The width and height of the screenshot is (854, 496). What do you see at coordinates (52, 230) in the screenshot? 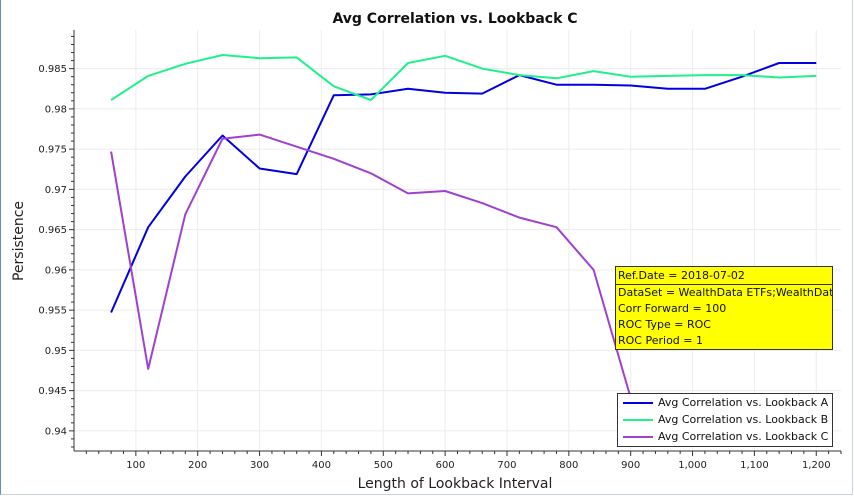
I see `y-tick-label: 0.965` at bounding box center [52, 230].